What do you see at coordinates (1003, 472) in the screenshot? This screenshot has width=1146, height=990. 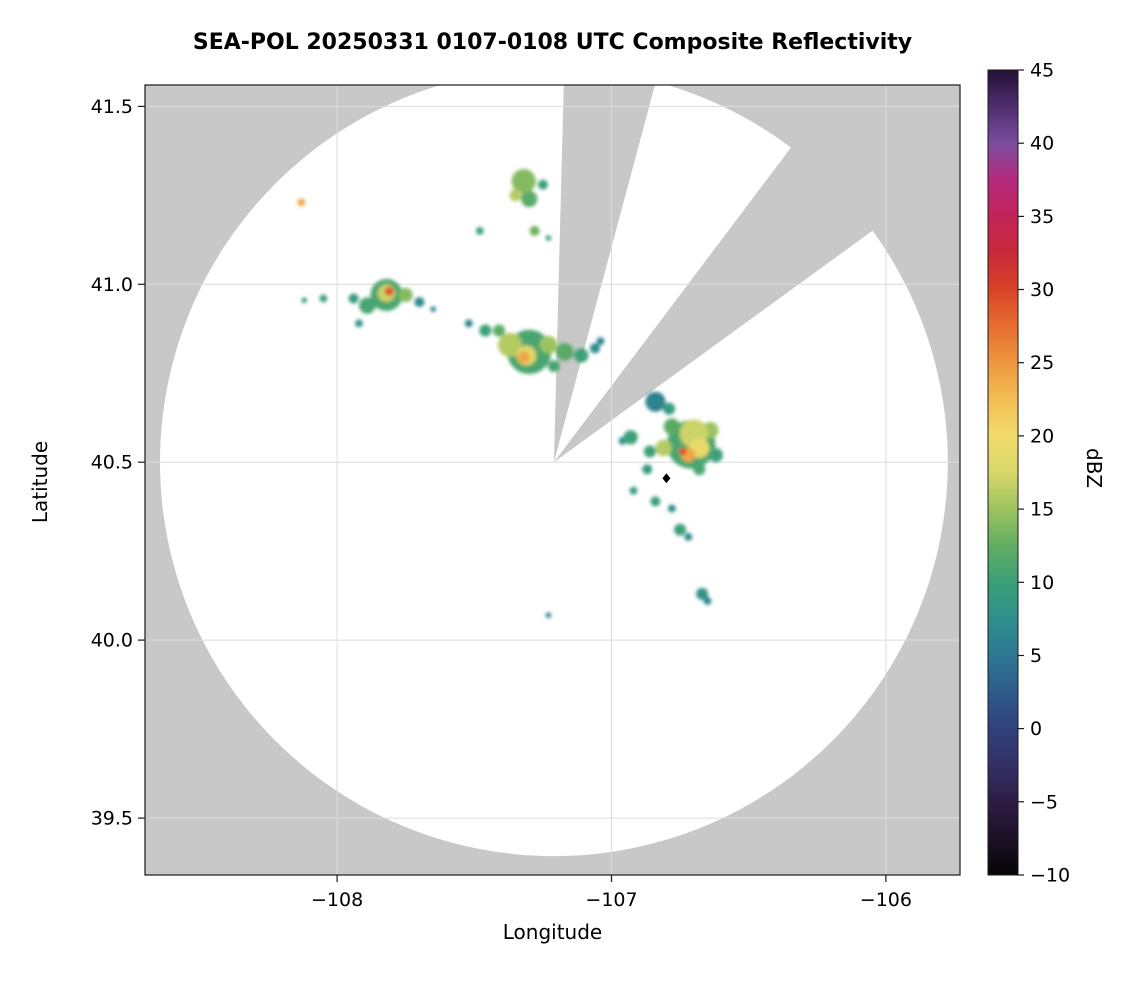 I see `colorbar` at bounding box center [1003, 472].